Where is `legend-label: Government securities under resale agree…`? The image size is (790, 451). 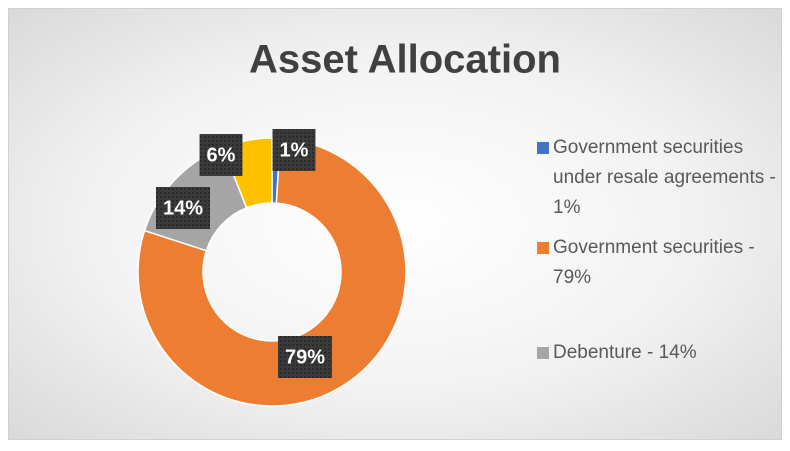
legend-label: Government securities under resale agree… is located at coordinates (664, 177).